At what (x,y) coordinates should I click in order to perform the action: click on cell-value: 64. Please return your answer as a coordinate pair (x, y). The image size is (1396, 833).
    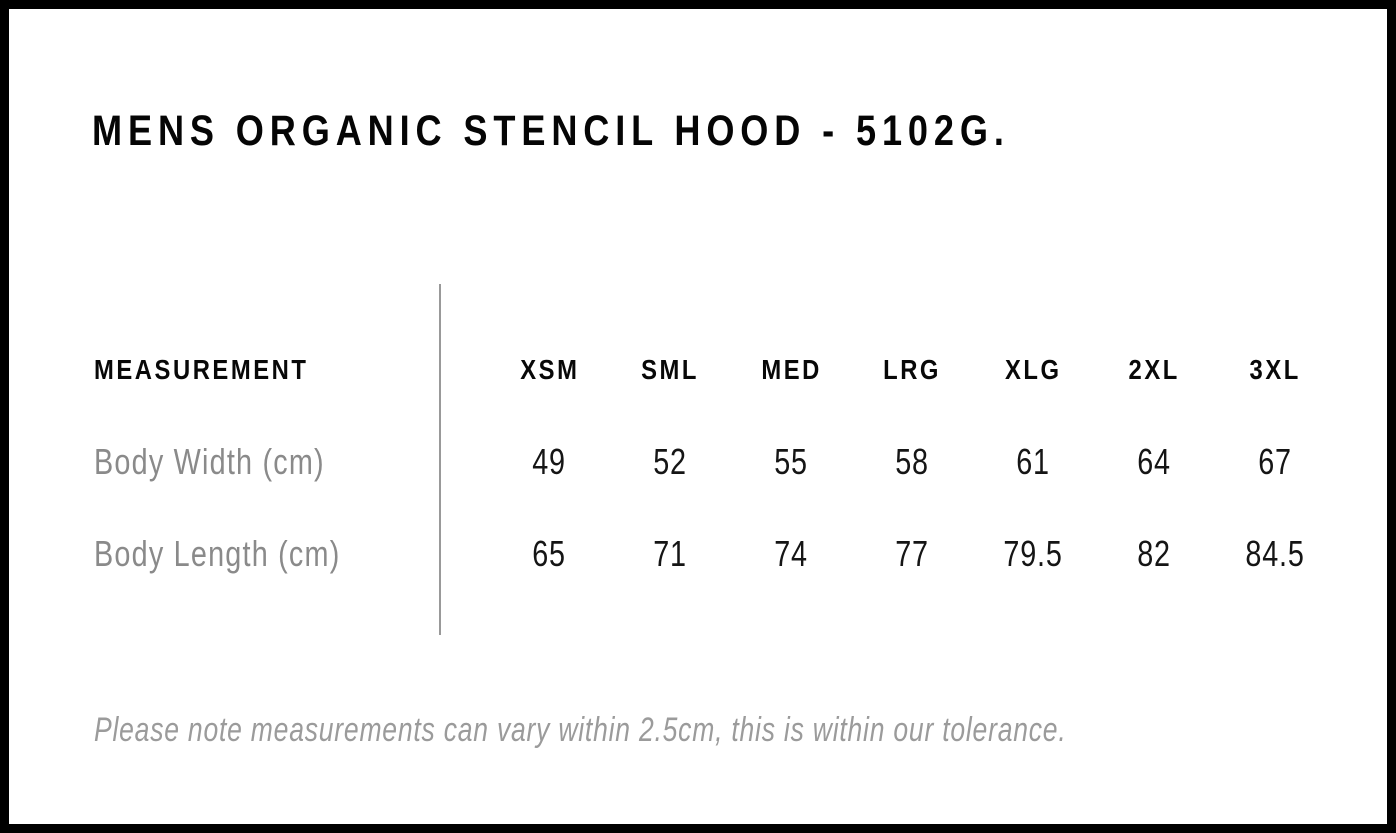
    Looking at the image, I should click on (1154, 461).